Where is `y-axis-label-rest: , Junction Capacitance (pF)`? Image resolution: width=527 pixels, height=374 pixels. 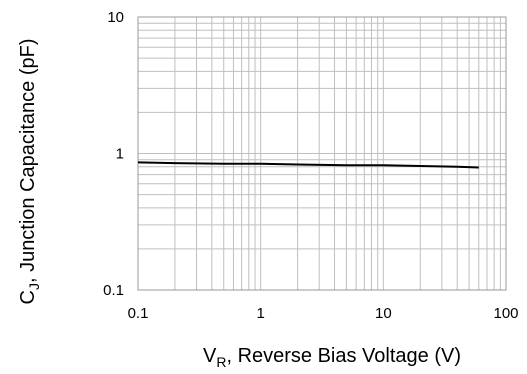 y-axis-label-rest: , Junction Capacitance (pF) is located at coordinates (28, 160).